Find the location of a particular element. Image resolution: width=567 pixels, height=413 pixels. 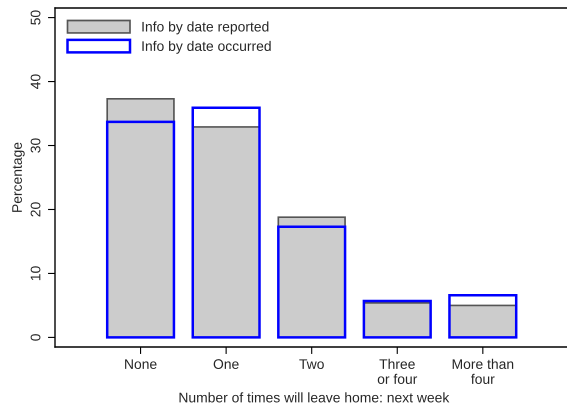

y-tick-label: 30 is located at coordinates (35, 145).